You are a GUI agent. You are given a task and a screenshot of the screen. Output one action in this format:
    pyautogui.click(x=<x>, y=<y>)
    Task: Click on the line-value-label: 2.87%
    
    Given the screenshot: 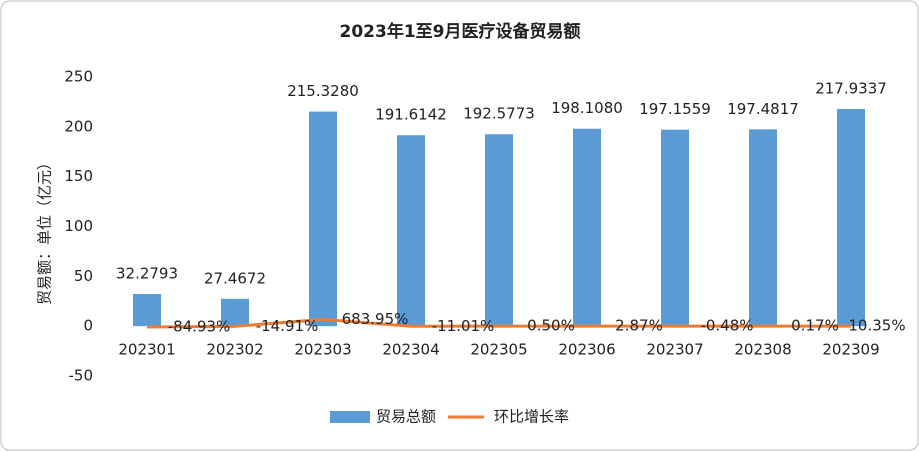 What is the action you would take?
    pyautogui.click(x=639, y=326)
    